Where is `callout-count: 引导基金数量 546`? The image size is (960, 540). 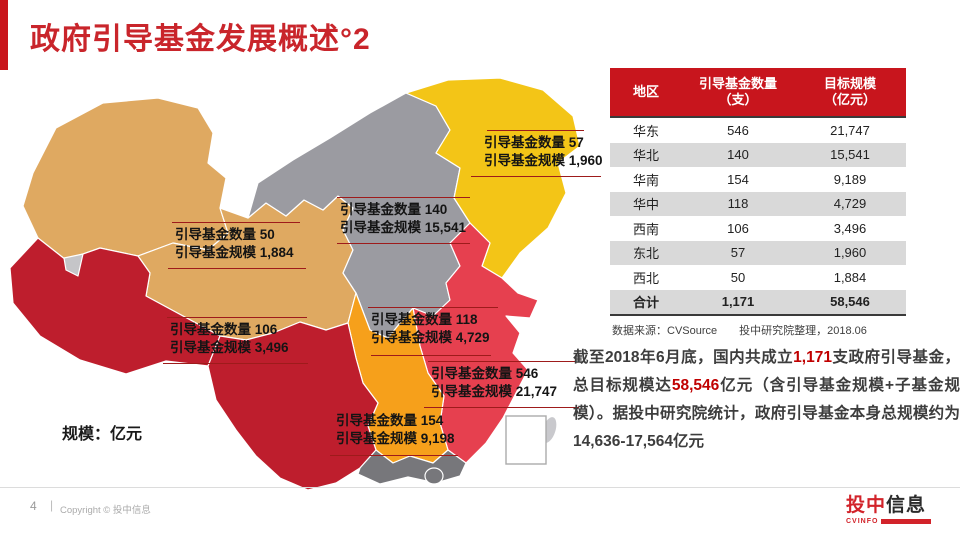 callout-count: 引导基金数量 546 is located at coordinates (485, 373).